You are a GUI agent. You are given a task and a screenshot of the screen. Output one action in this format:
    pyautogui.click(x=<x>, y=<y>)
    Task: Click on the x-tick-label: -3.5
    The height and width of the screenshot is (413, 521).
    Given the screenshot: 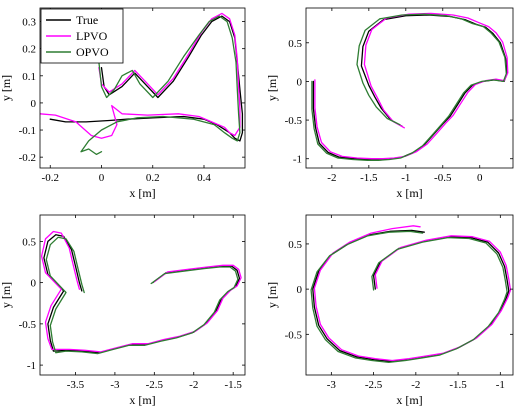 What is the action you would take?
    pyautogui.click(x=76, y=385)
    